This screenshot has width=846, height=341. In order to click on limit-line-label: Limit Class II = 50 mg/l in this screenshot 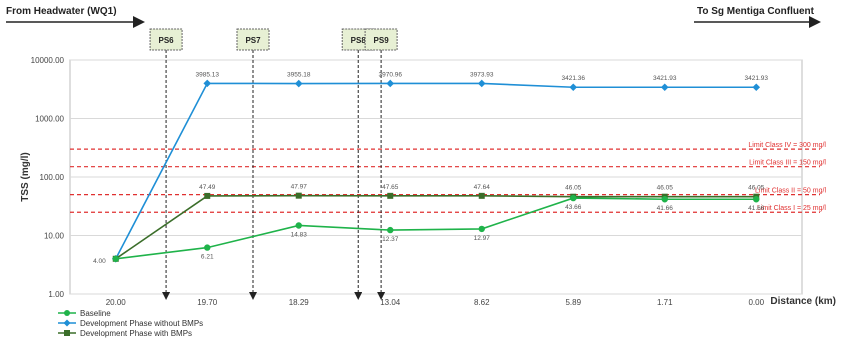, I will do `click(790, 191)`.